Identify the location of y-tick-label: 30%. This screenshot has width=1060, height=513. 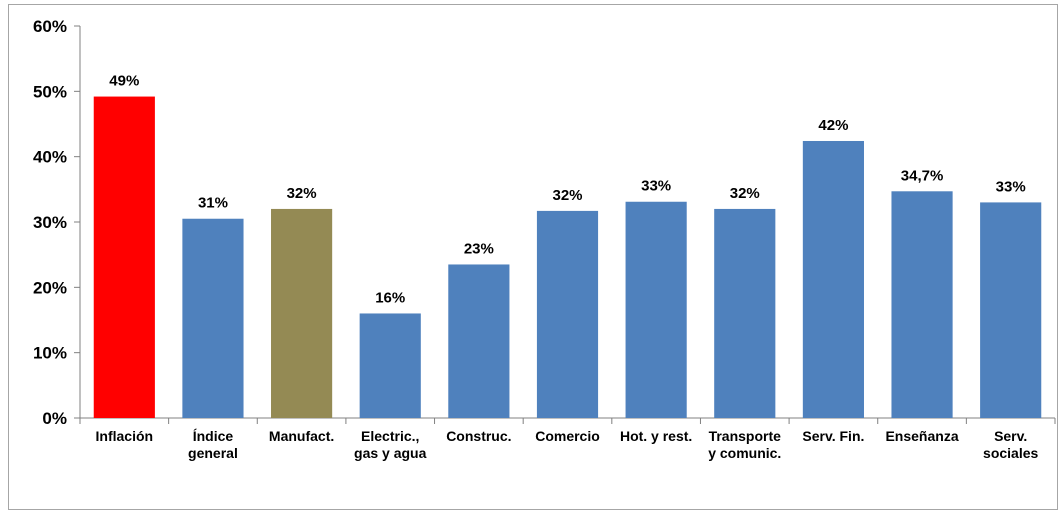
(50, 222).